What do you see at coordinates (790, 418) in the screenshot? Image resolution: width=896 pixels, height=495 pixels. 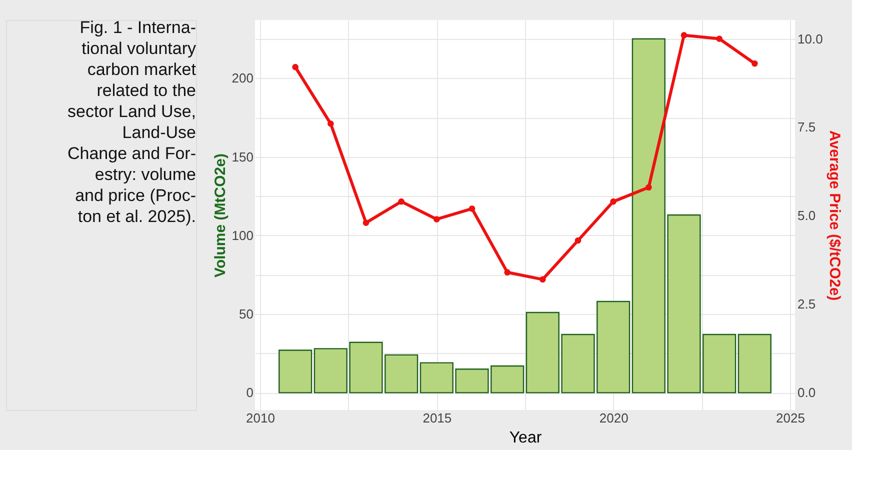 I see `x-tick-label: 2025` at bounding box center [790, 418].